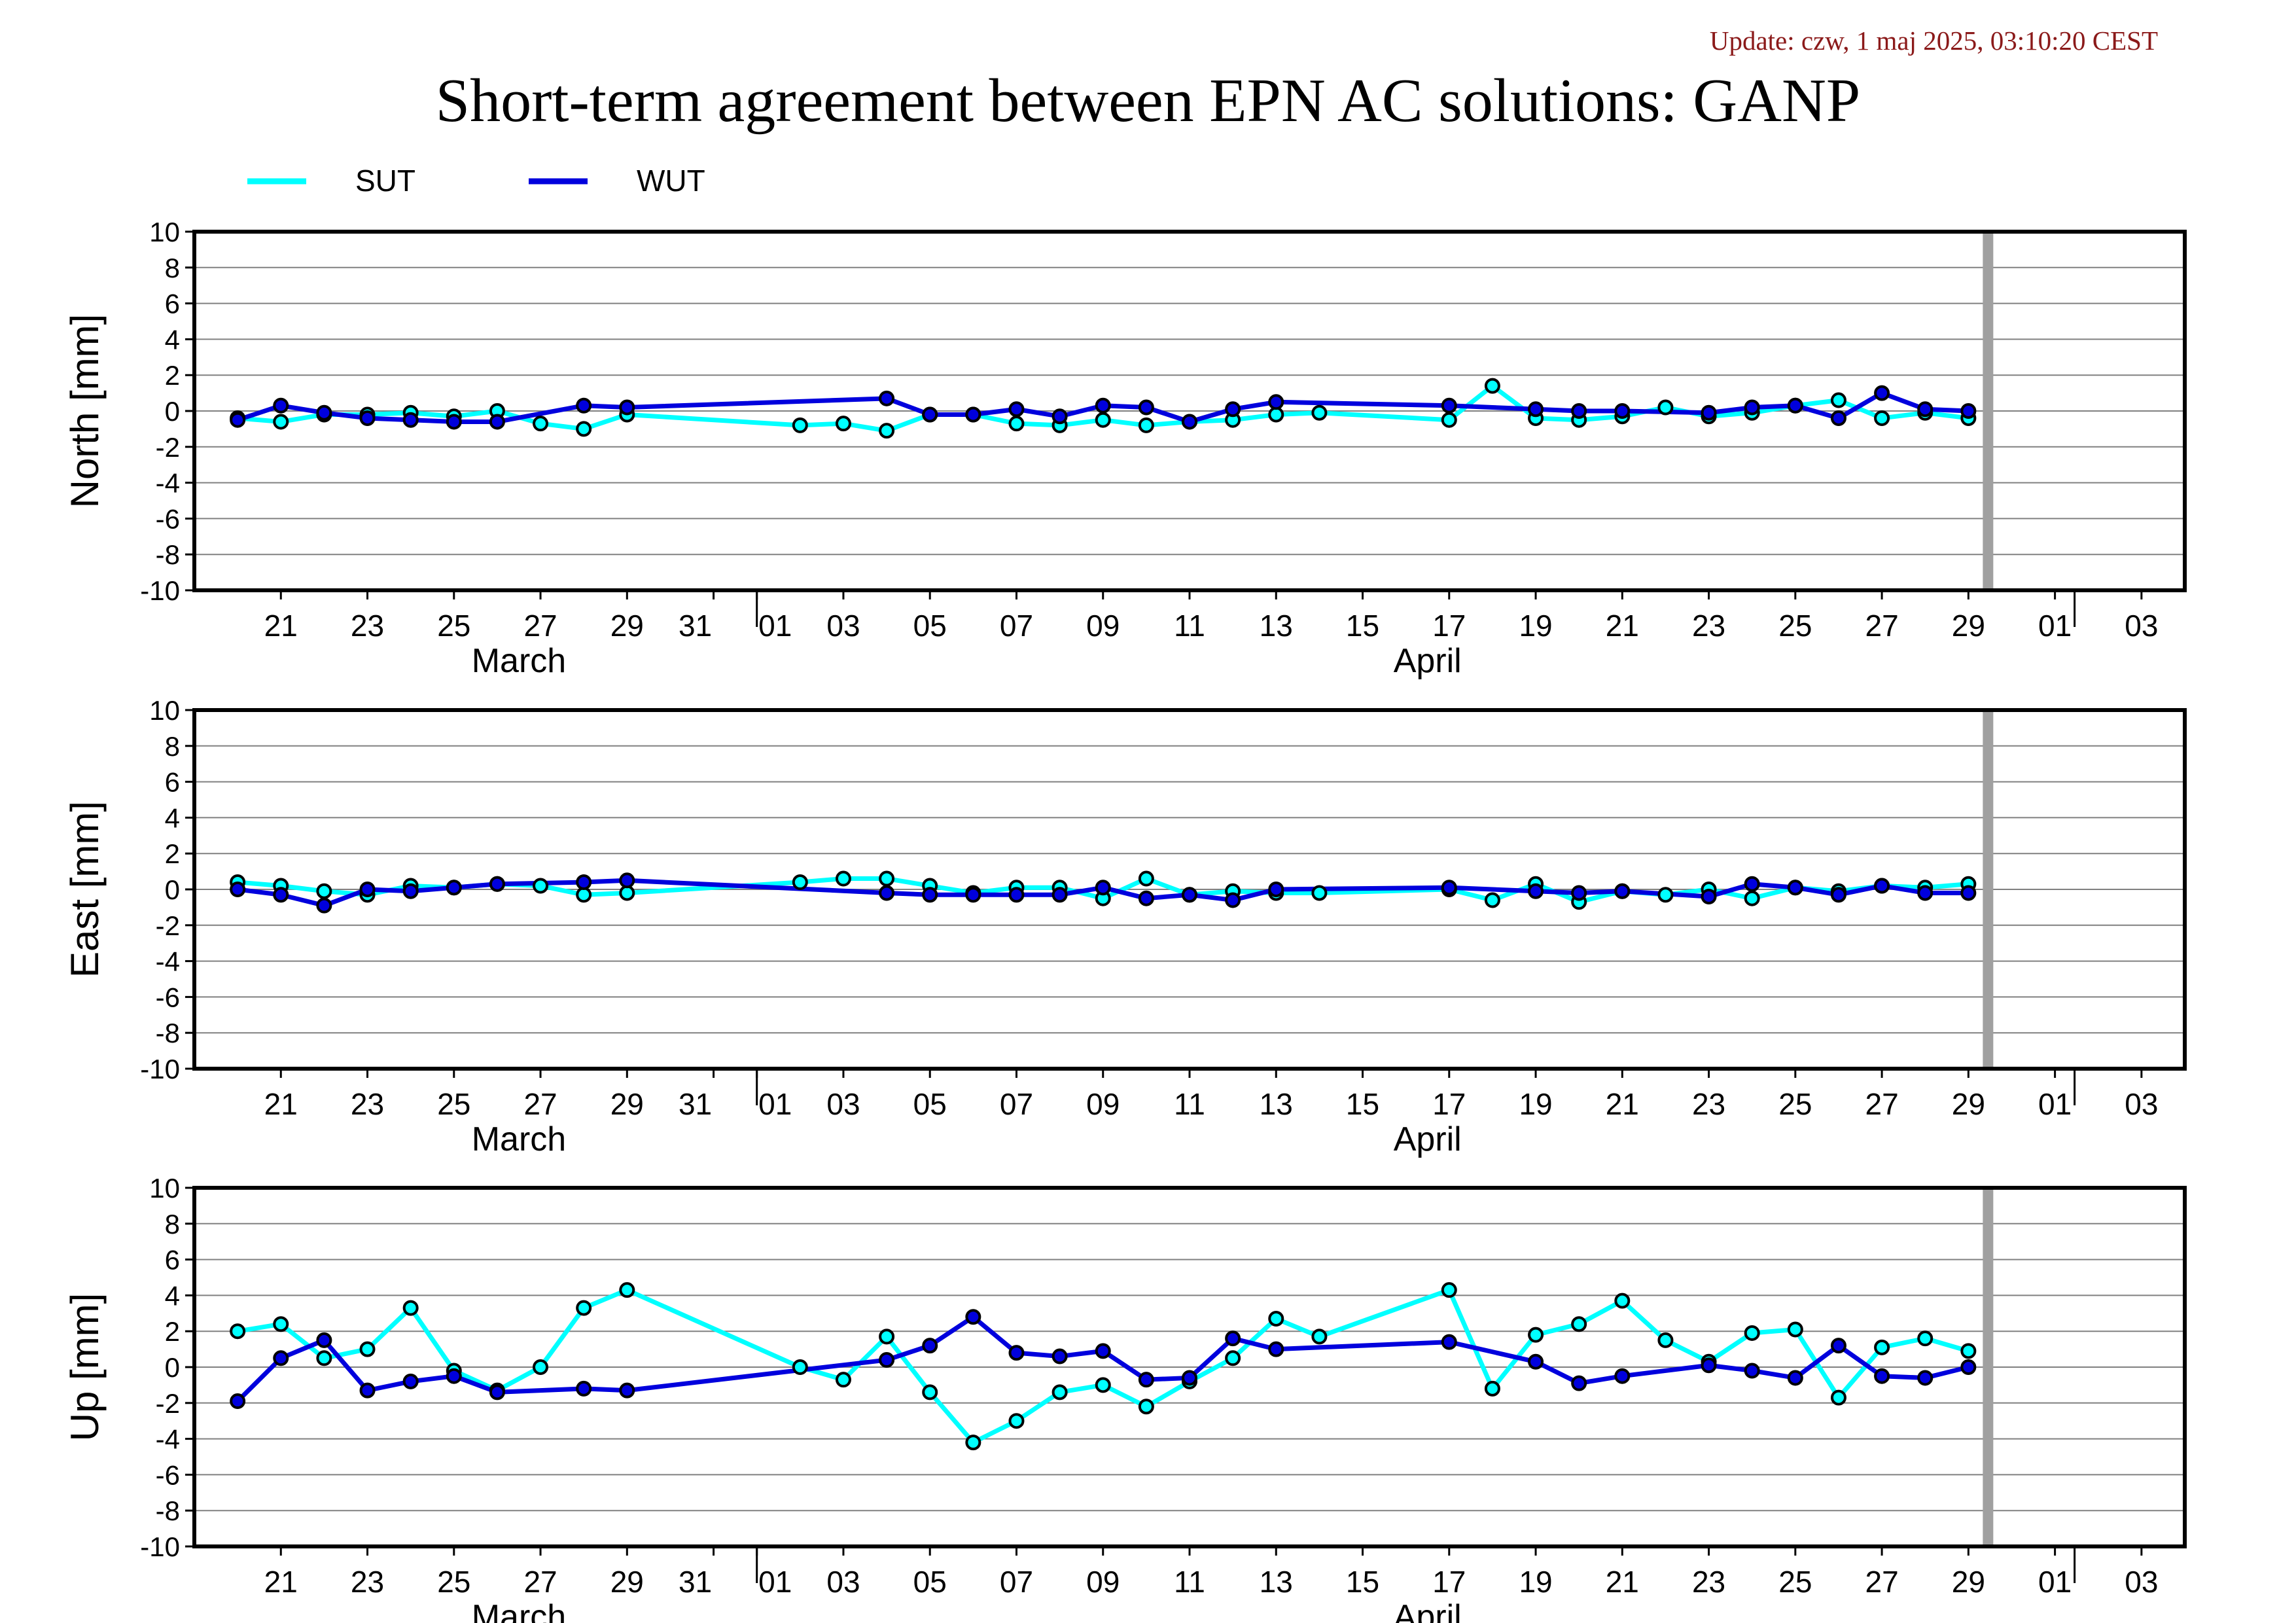 The height and width of the screenshot is (1623, 2296). What do you see at coordinates (1017, 1104) in the screenshot?
I see `x-tick-label: 07` at bounding box center [1017, 1104].